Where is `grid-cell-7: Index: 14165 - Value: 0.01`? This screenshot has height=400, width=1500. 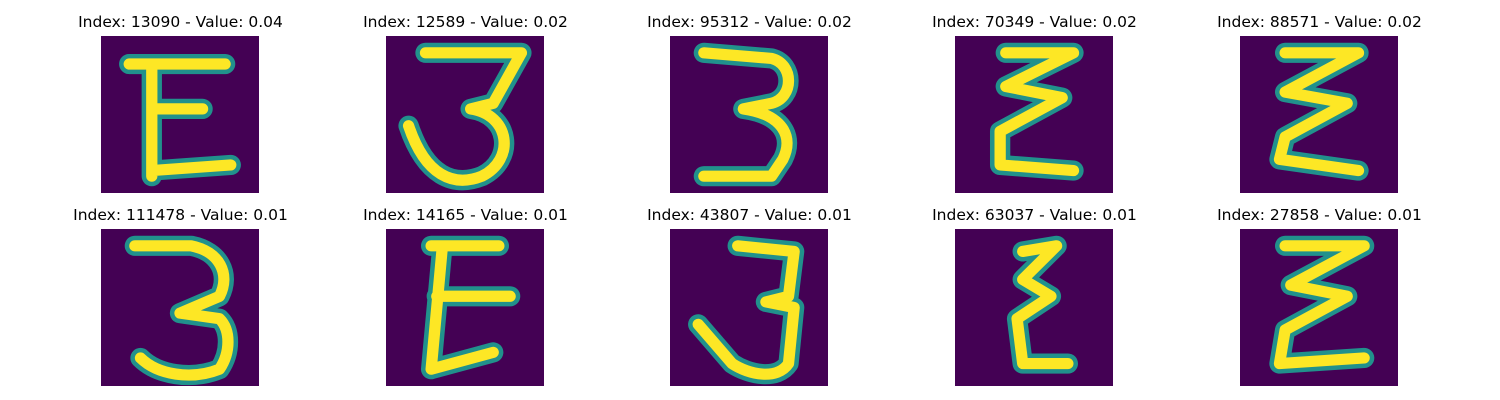
grid-cell-7: Index: 14165 - Value: 0.01 is located at coordinates (465, 295).